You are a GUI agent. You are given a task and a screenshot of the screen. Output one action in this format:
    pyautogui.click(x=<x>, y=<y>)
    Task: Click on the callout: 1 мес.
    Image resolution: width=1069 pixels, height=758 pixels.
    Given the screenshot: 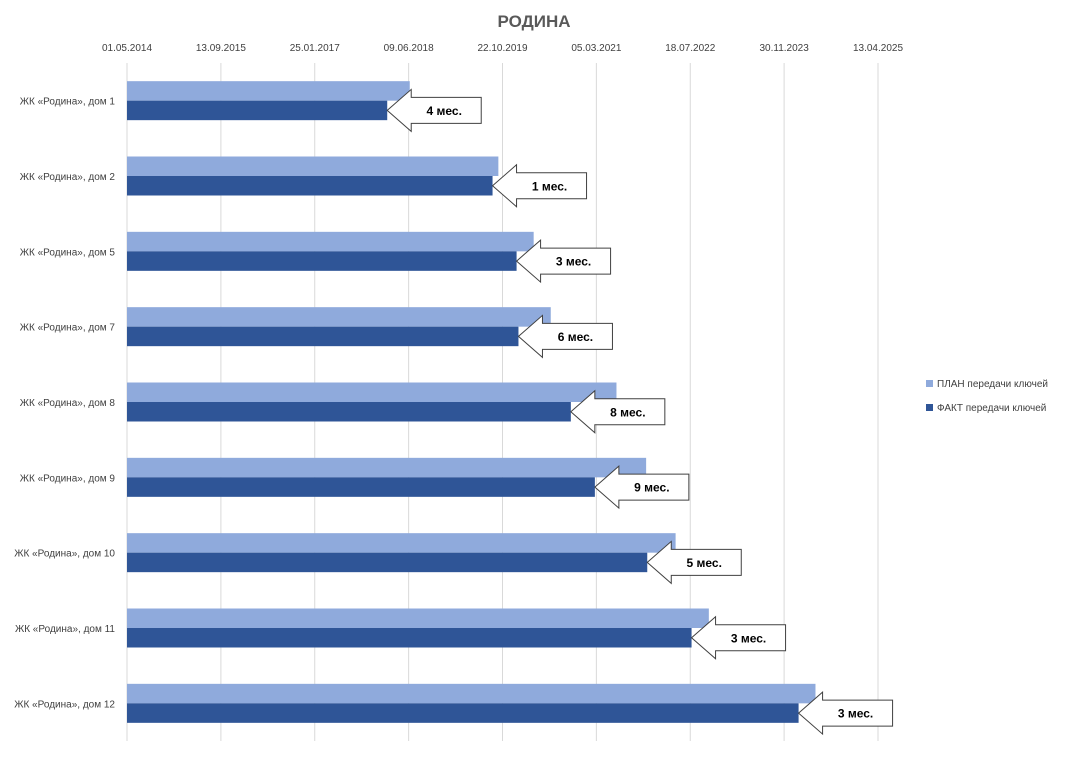 What is the action you would take?
    pyautogui.click(x=539, y=185)
    